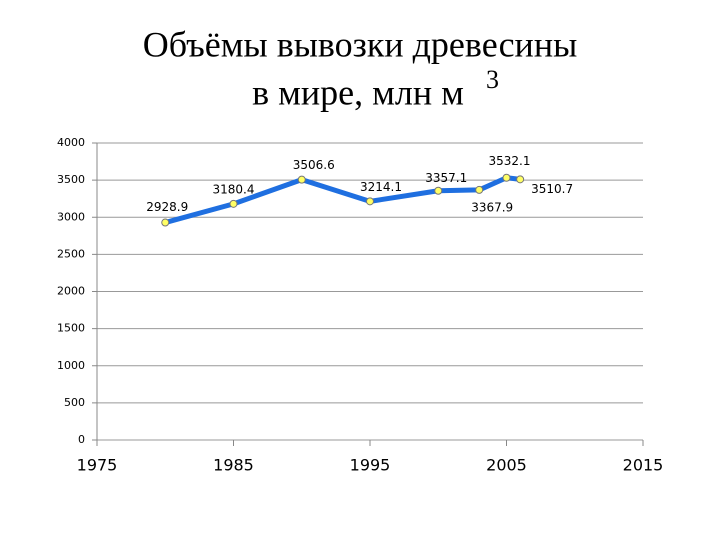 This screenshot has height=540, width=720. I want to click on y-tick-label: 3500, so click(71, 179).